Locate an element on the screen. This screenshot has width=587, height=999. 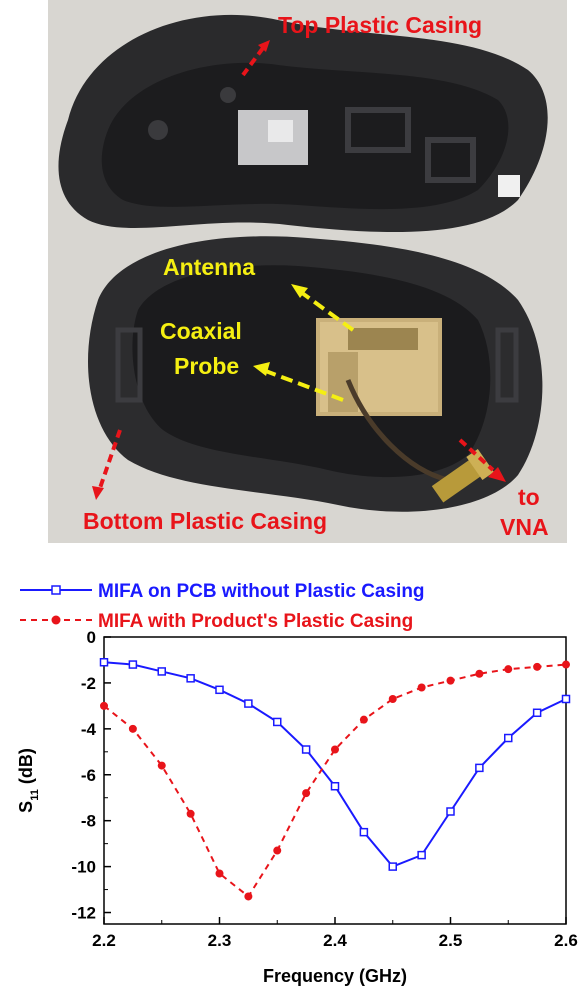
x-tick-label: 2.6 is located at coordinates (566, 940).